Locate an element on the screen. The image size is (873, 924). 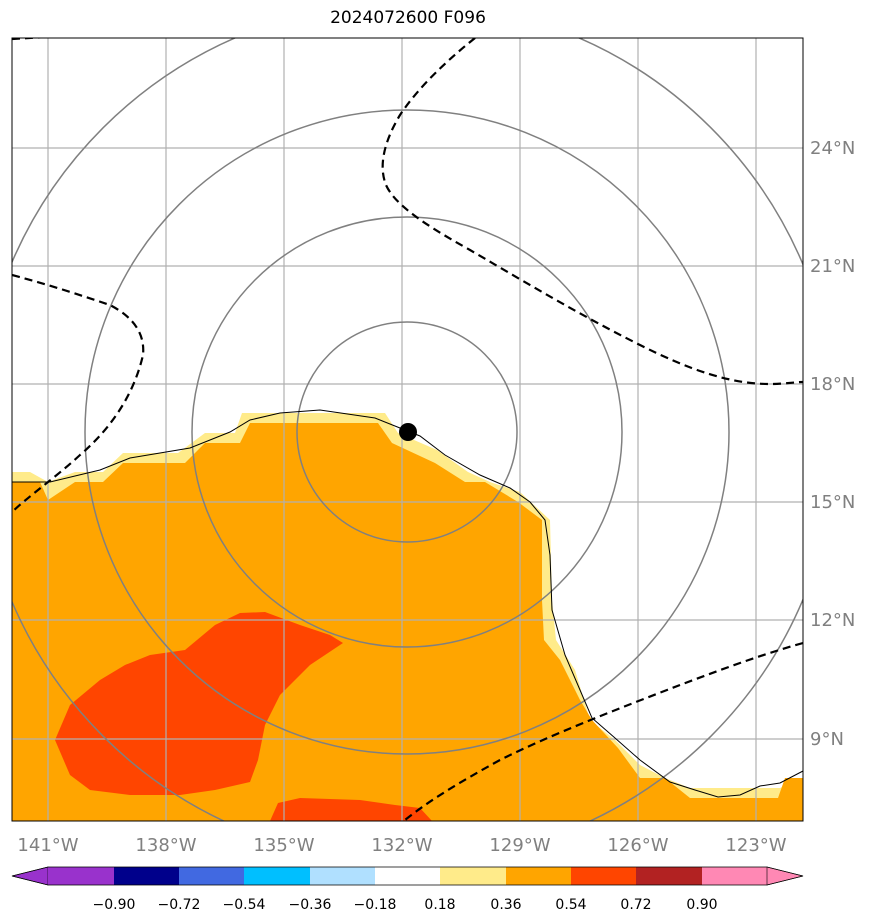
colorbar-label: 0.90 is located at coordinates (701, 905).